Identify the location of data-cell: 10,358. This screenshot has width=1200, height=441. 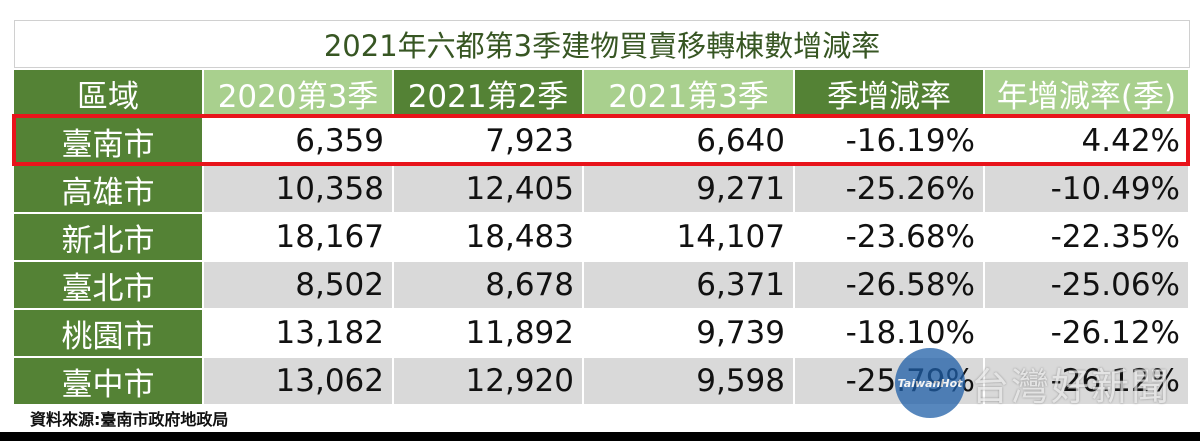
(298, 189).